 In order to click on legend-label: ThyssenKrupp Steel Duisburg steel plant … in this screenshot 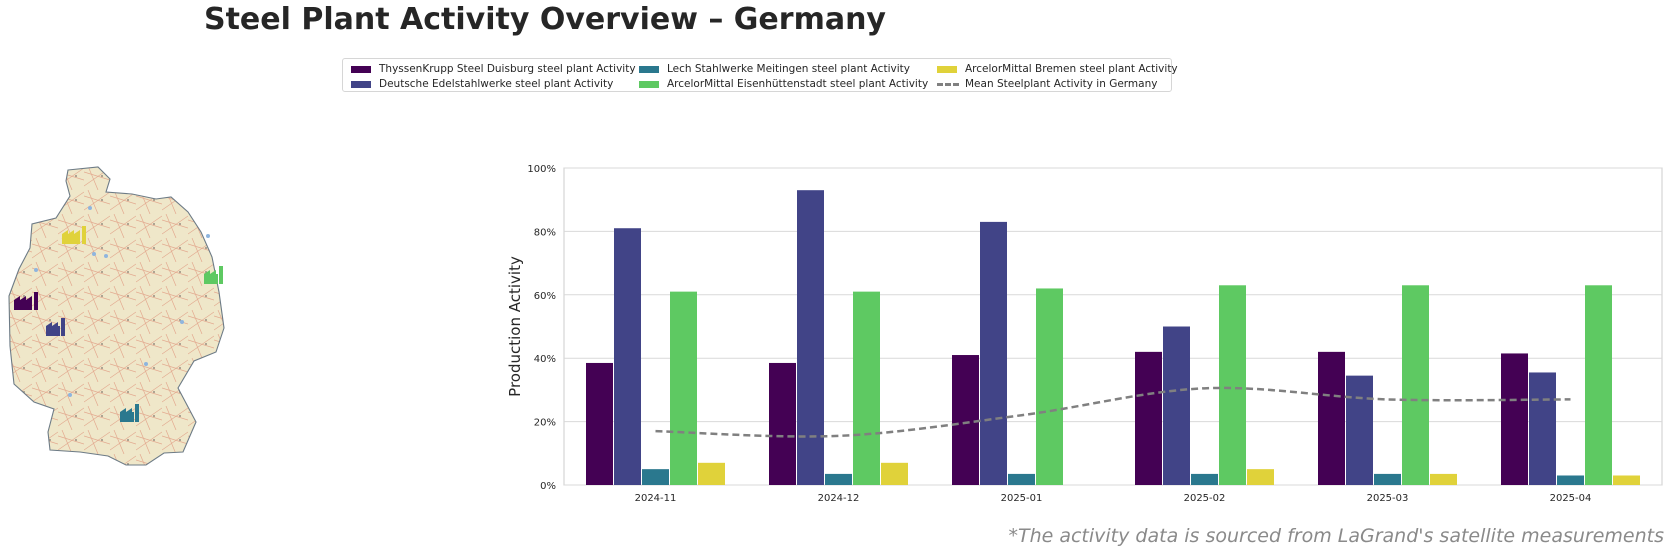, I will do `click(507, 69)`.